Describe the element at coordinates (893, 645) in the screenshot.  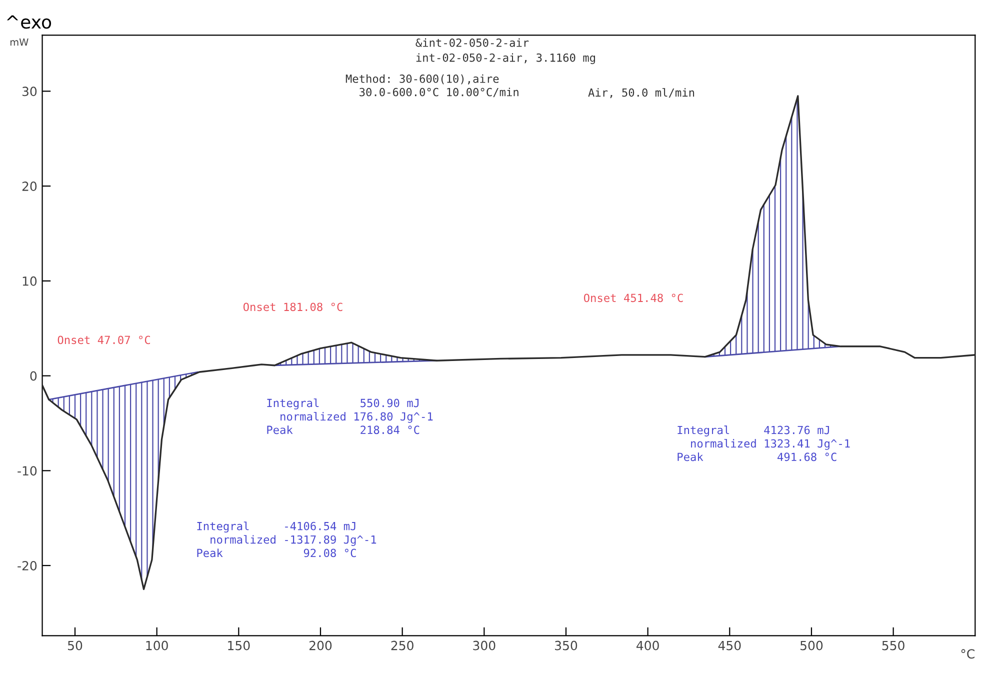
I see `x-tick-label: 550` at that location.